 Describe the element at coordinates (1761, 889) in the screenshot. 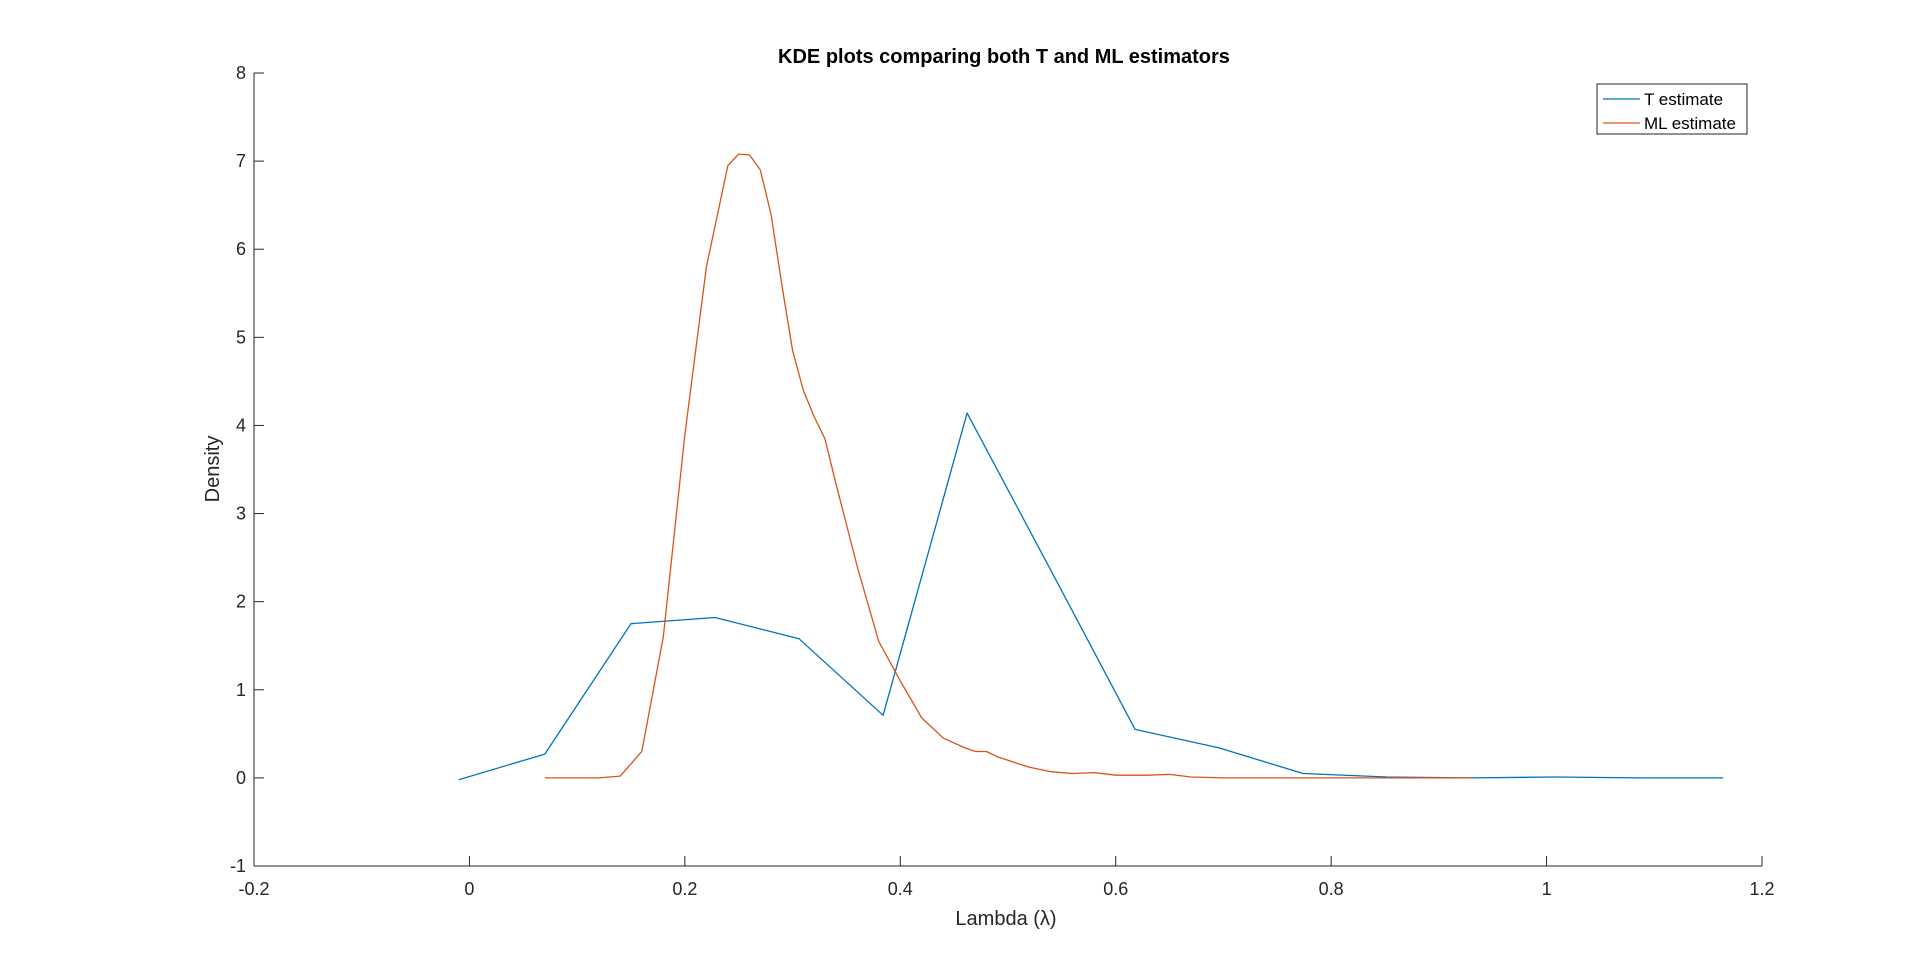

I see `x-tick-label: 1.2` at that location.